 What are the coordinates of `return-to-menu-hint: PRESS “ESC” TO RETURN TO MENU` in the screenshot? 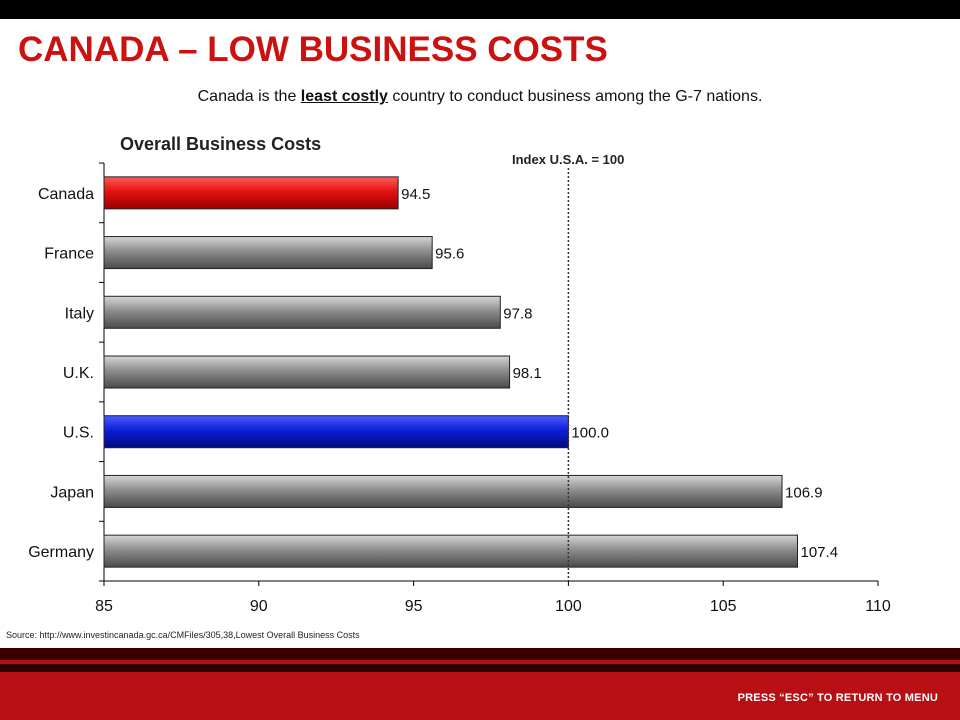 It's located at (837, 698).